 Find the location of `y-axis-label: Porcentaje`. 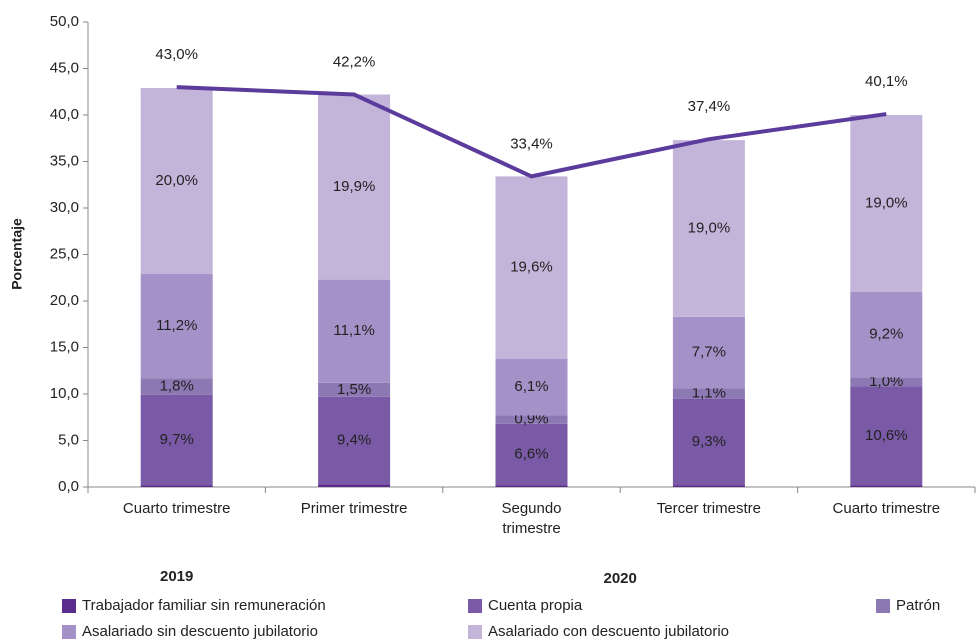

y-axis-label: Porcentaje is located at coordinates (17, 254).